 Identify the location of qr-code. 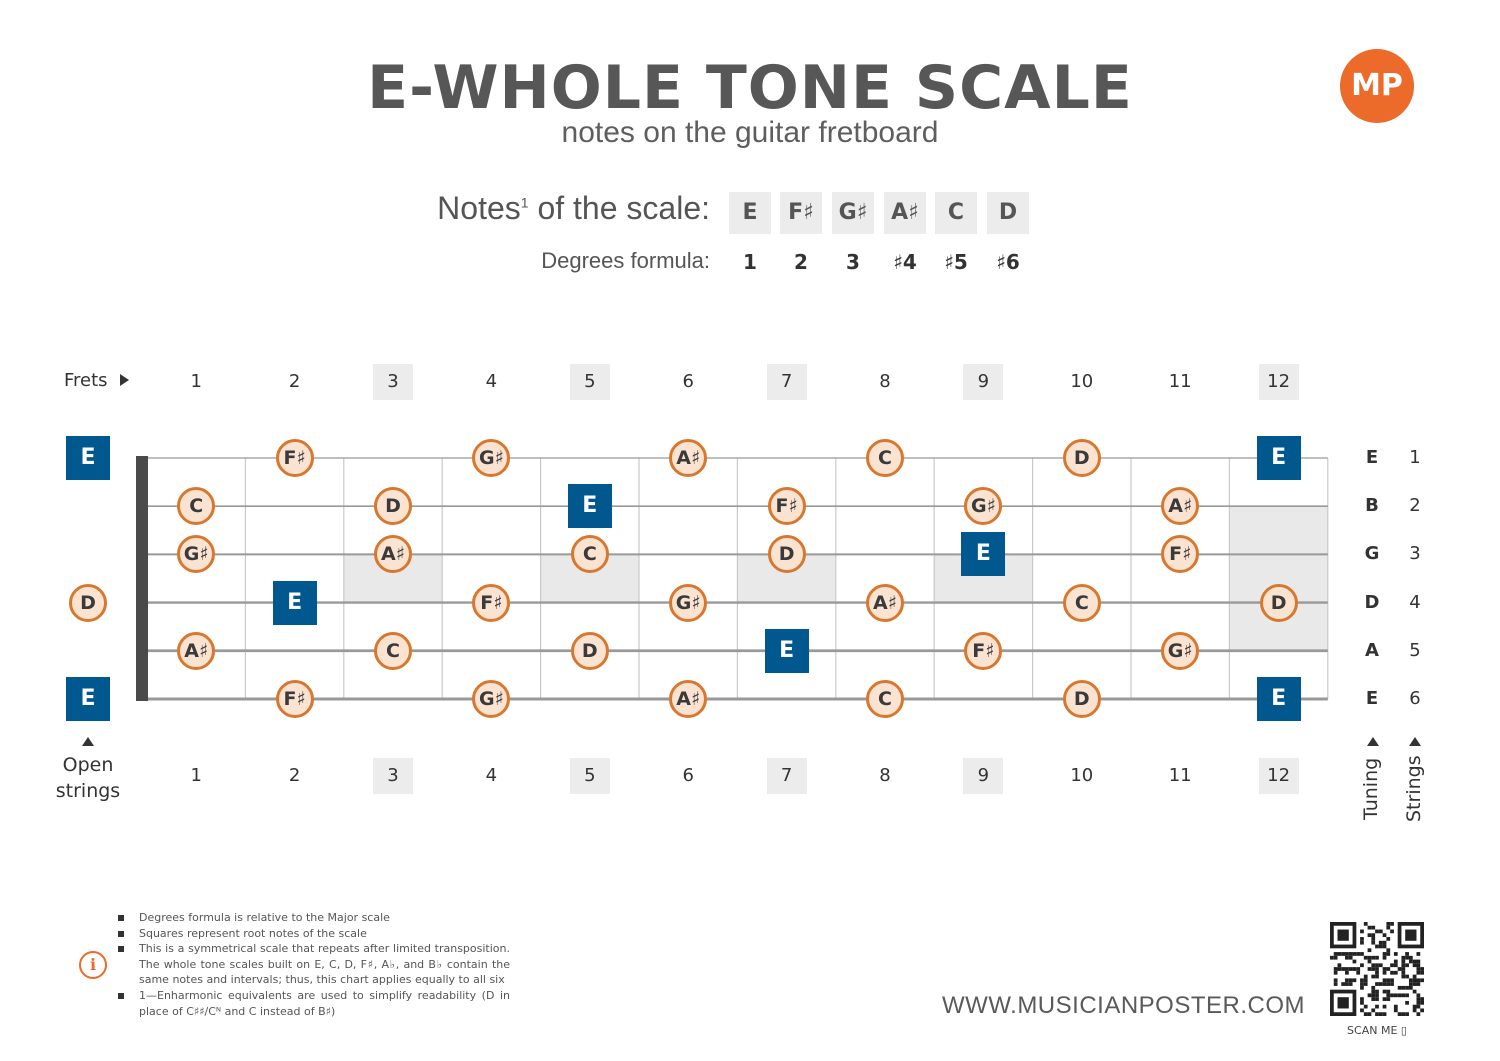
(1377, 969).